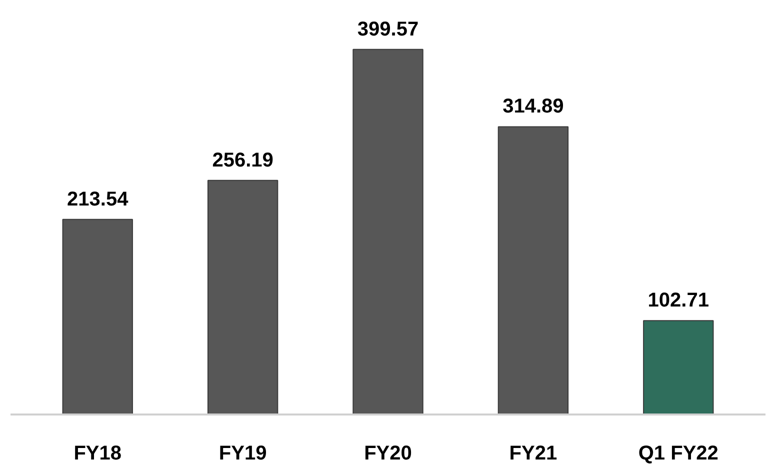  I want to click on x-tick-label: FY21, so click(533, 453).